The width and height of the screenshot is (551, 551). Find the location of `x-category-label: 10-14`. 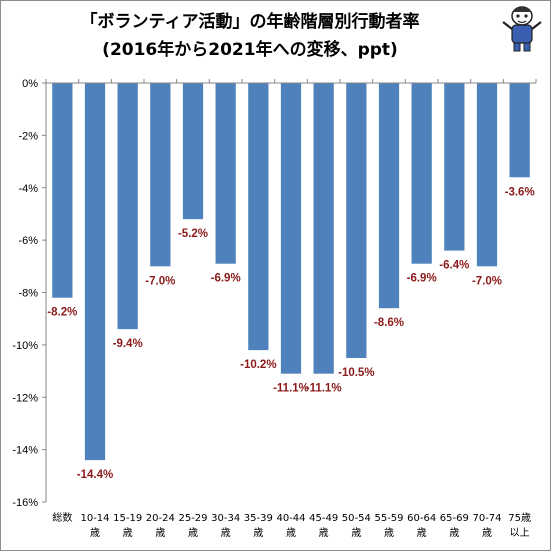

x-category-label: 10-14 is located at coordinates (94, 518).